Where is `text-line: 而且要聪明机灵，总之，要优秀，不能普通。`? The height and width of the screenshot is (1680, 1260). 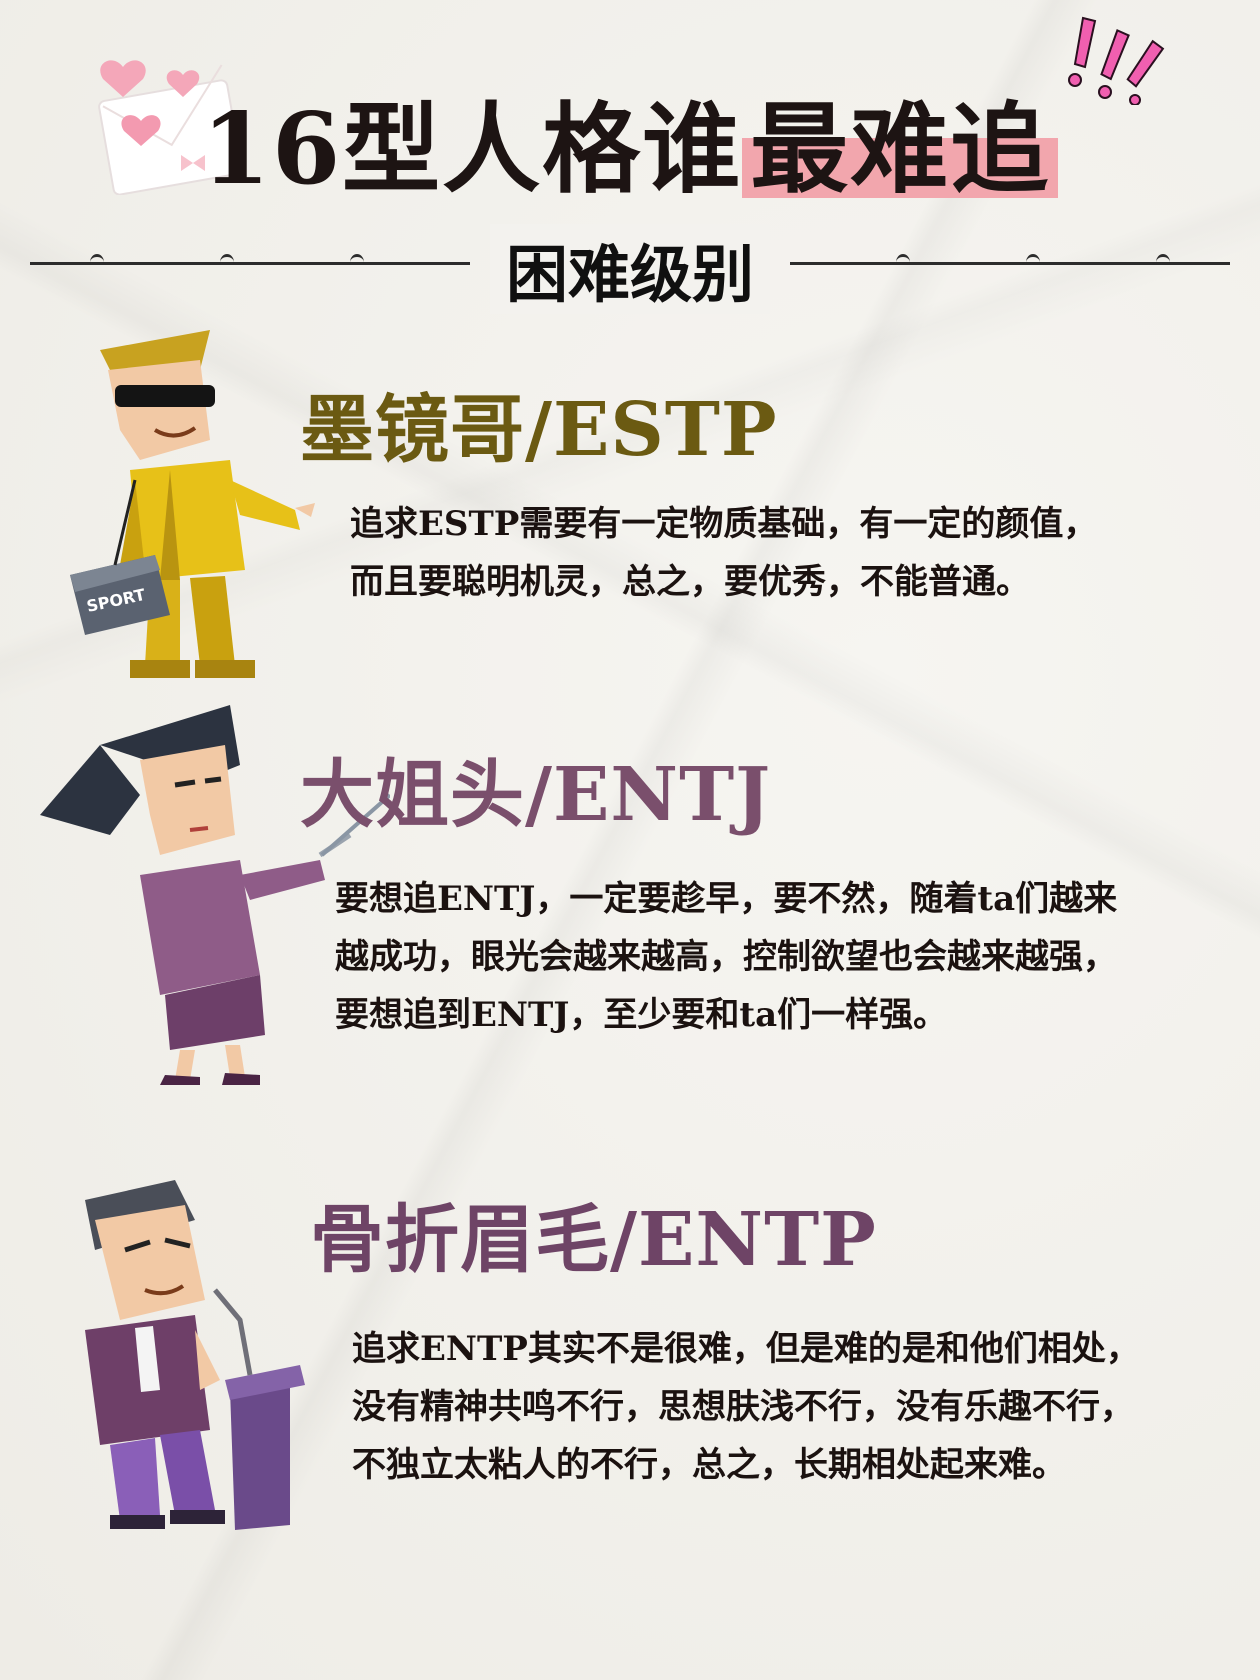 text-line: 而且要聪明机灵，总之，要优秀，不能普通。 is located at coordinates (690, 582).